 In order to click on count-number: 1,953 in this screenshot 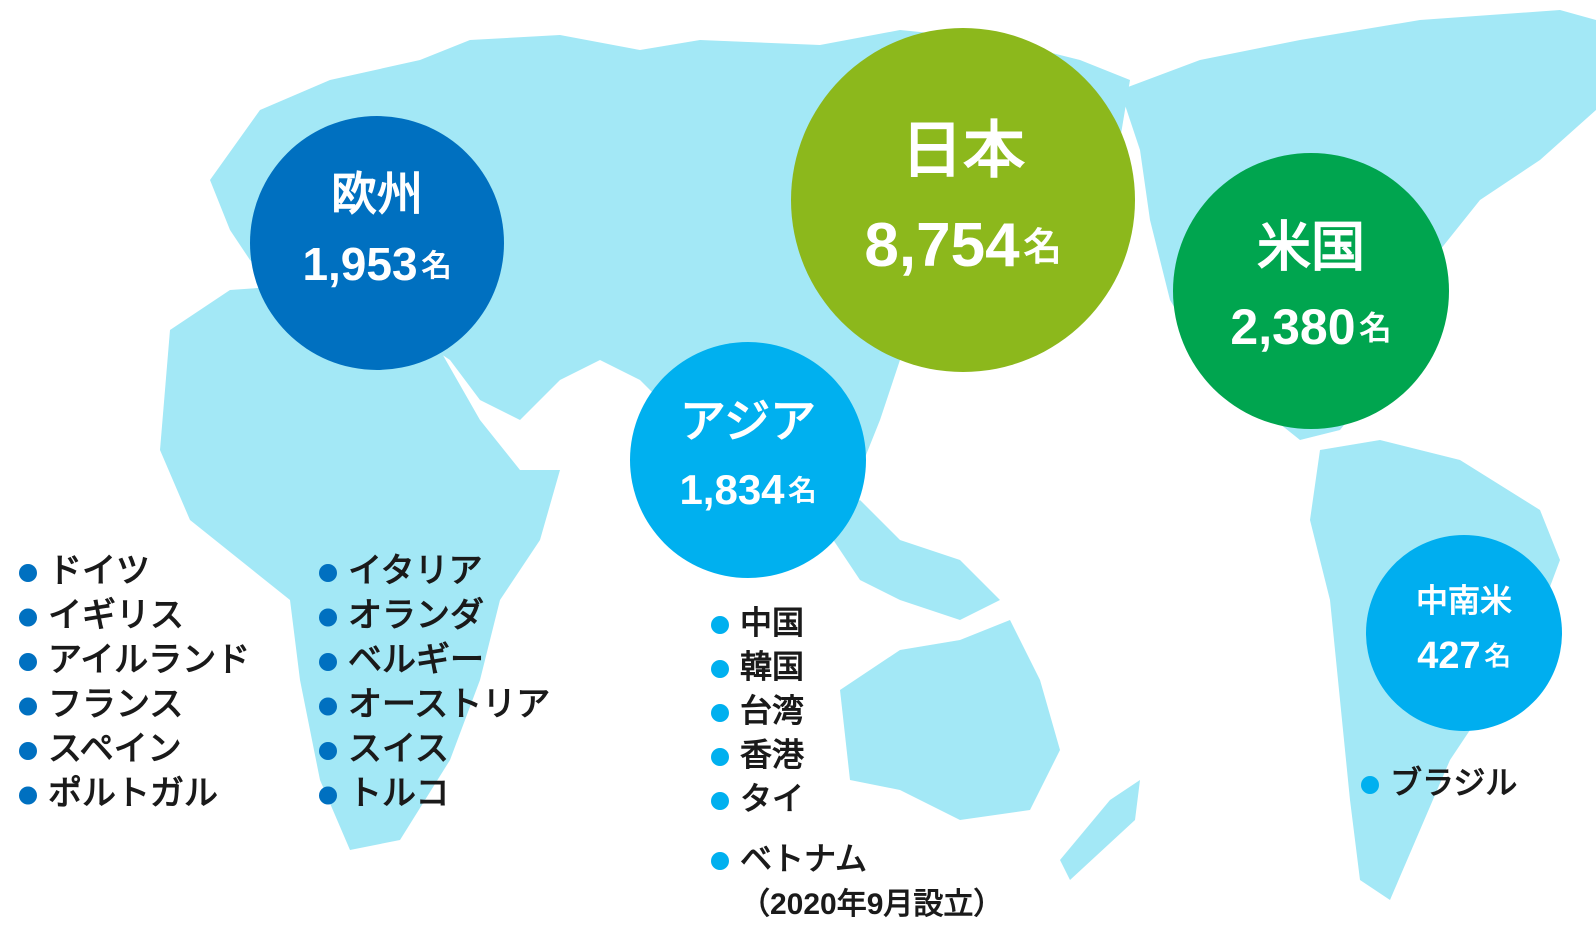, I will do `click(359, 264)`.